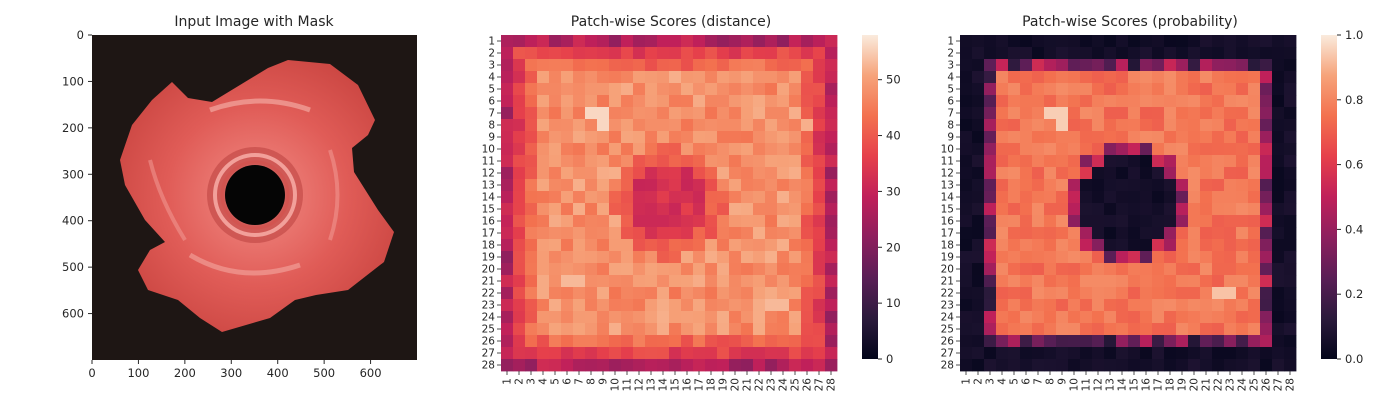 Image resolution: width=1400 pixels, height=400 pixels. What do you see at coordinates (950, 90) in the screenshot?
I see `y-tick-label: 5` at bounding box center [950, 90].